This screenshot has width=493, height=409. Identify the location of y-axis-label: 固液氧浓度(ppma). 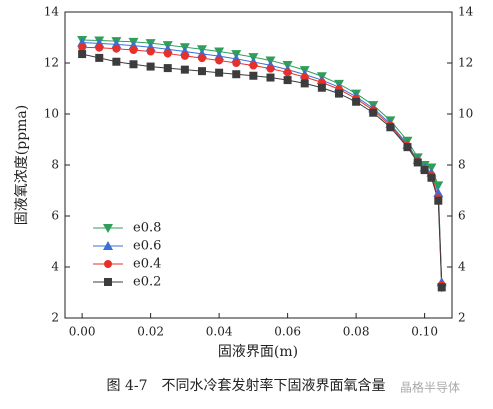
(22, 165).